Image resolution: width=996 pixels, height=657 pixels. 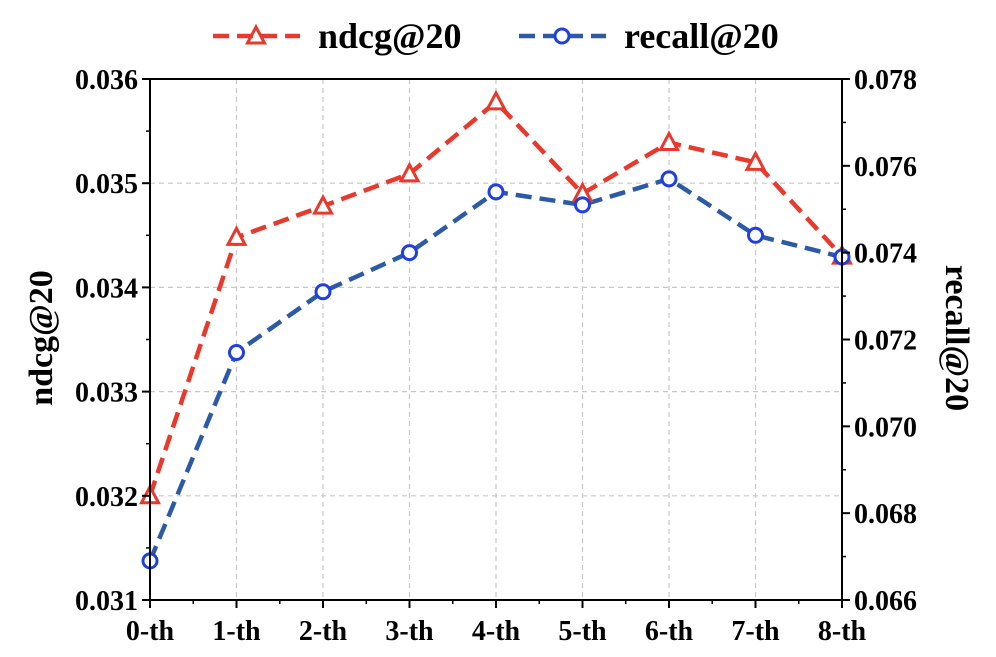 I want to click on left-y-tick-label: 0.035, so click(x=106, y=184).